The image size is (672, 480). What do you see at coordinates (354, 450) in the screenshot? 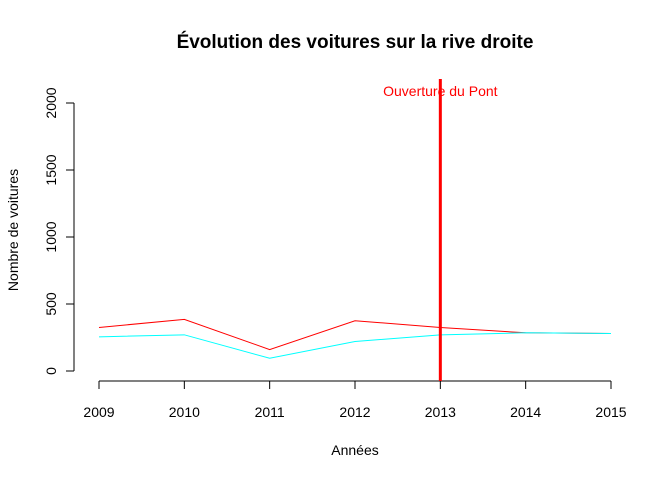
I see `x-axis-label: Années` at bounding box center [354, 450].